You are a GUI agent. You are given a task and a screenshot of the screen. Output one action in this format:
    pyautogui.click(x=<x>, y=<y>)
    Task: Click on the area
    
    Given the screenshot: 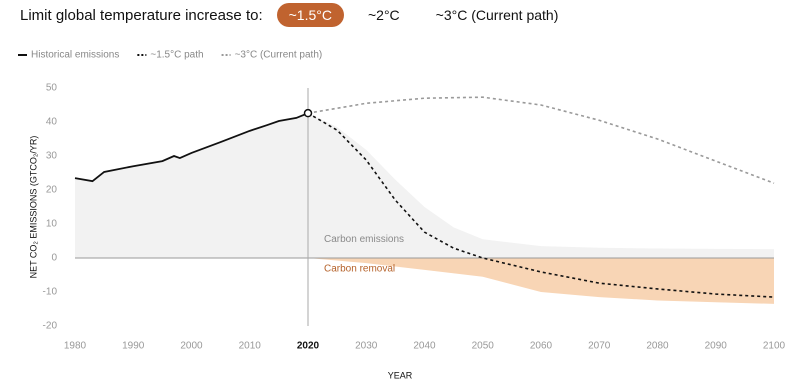 What is the action you would take?
    pyautogui.click(x=191, y=185)
    